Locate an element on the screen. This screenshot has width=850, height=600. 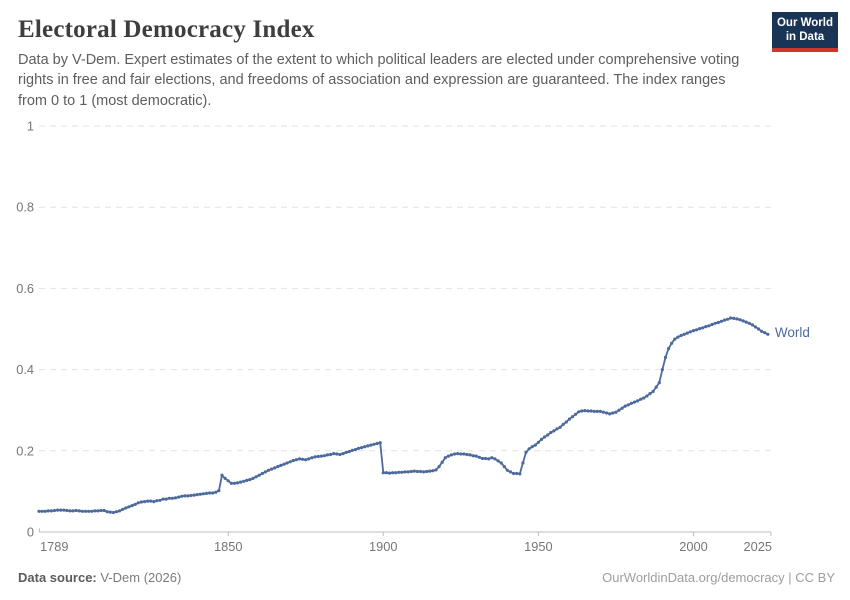
attribution-link: OurWorldinData.org/democracy | CC BY is located at coordinates (718, 577).